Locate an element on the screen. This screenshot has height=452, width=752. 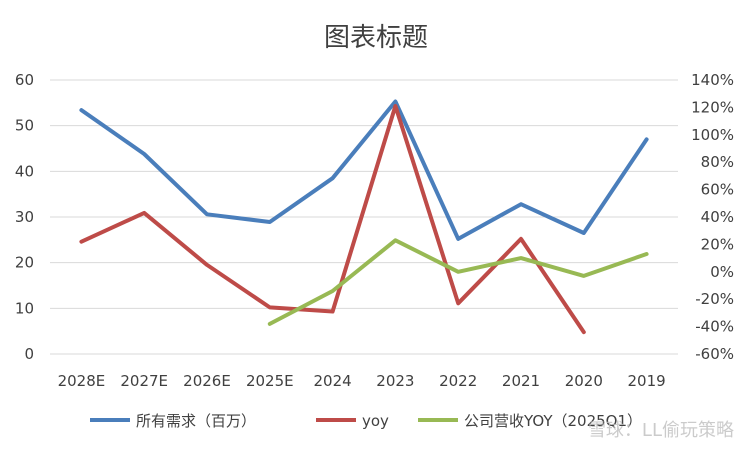
chart-title: 图表标题 is located at coordinates (376, 38).